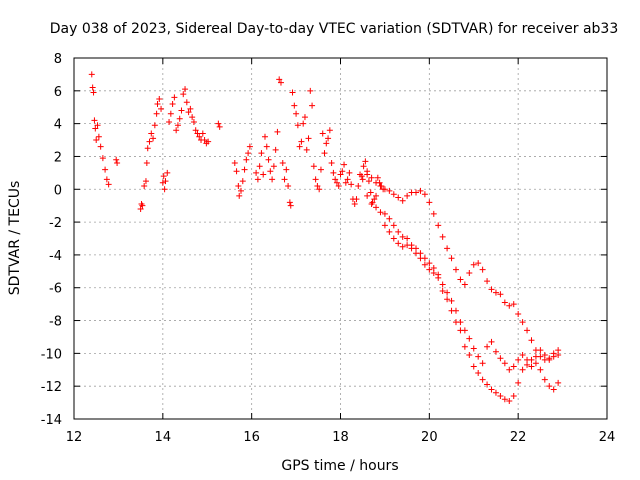 The image size is (640, 480). What do you see at coordinates (429, 437) in the screenshot?
I see `x-tick-label: 20` at bounding box center [429, 437].